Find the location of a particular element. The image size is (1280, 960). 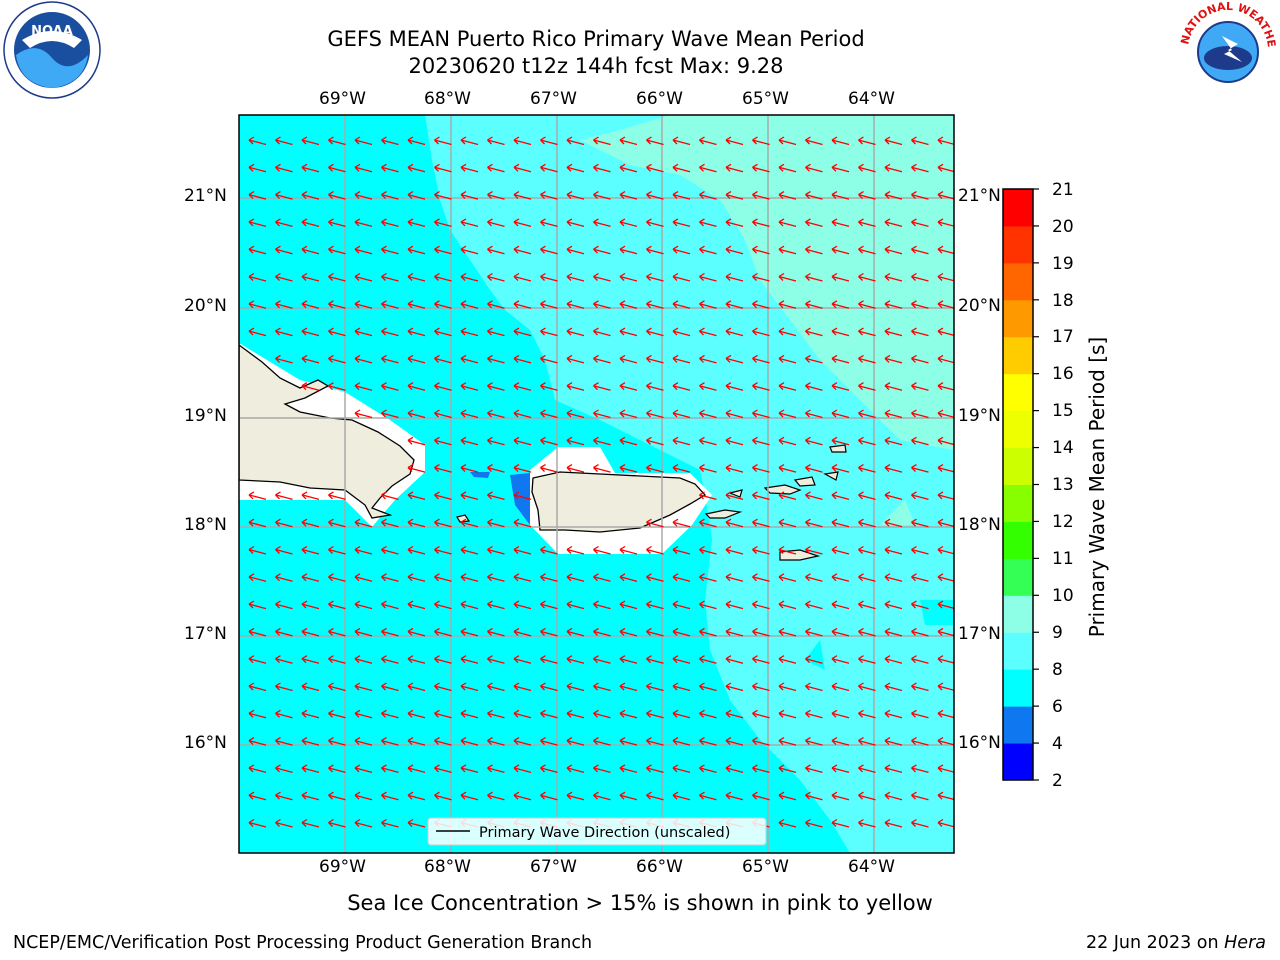

lat-label-right: 19°N is located at coordinates (979, 416).